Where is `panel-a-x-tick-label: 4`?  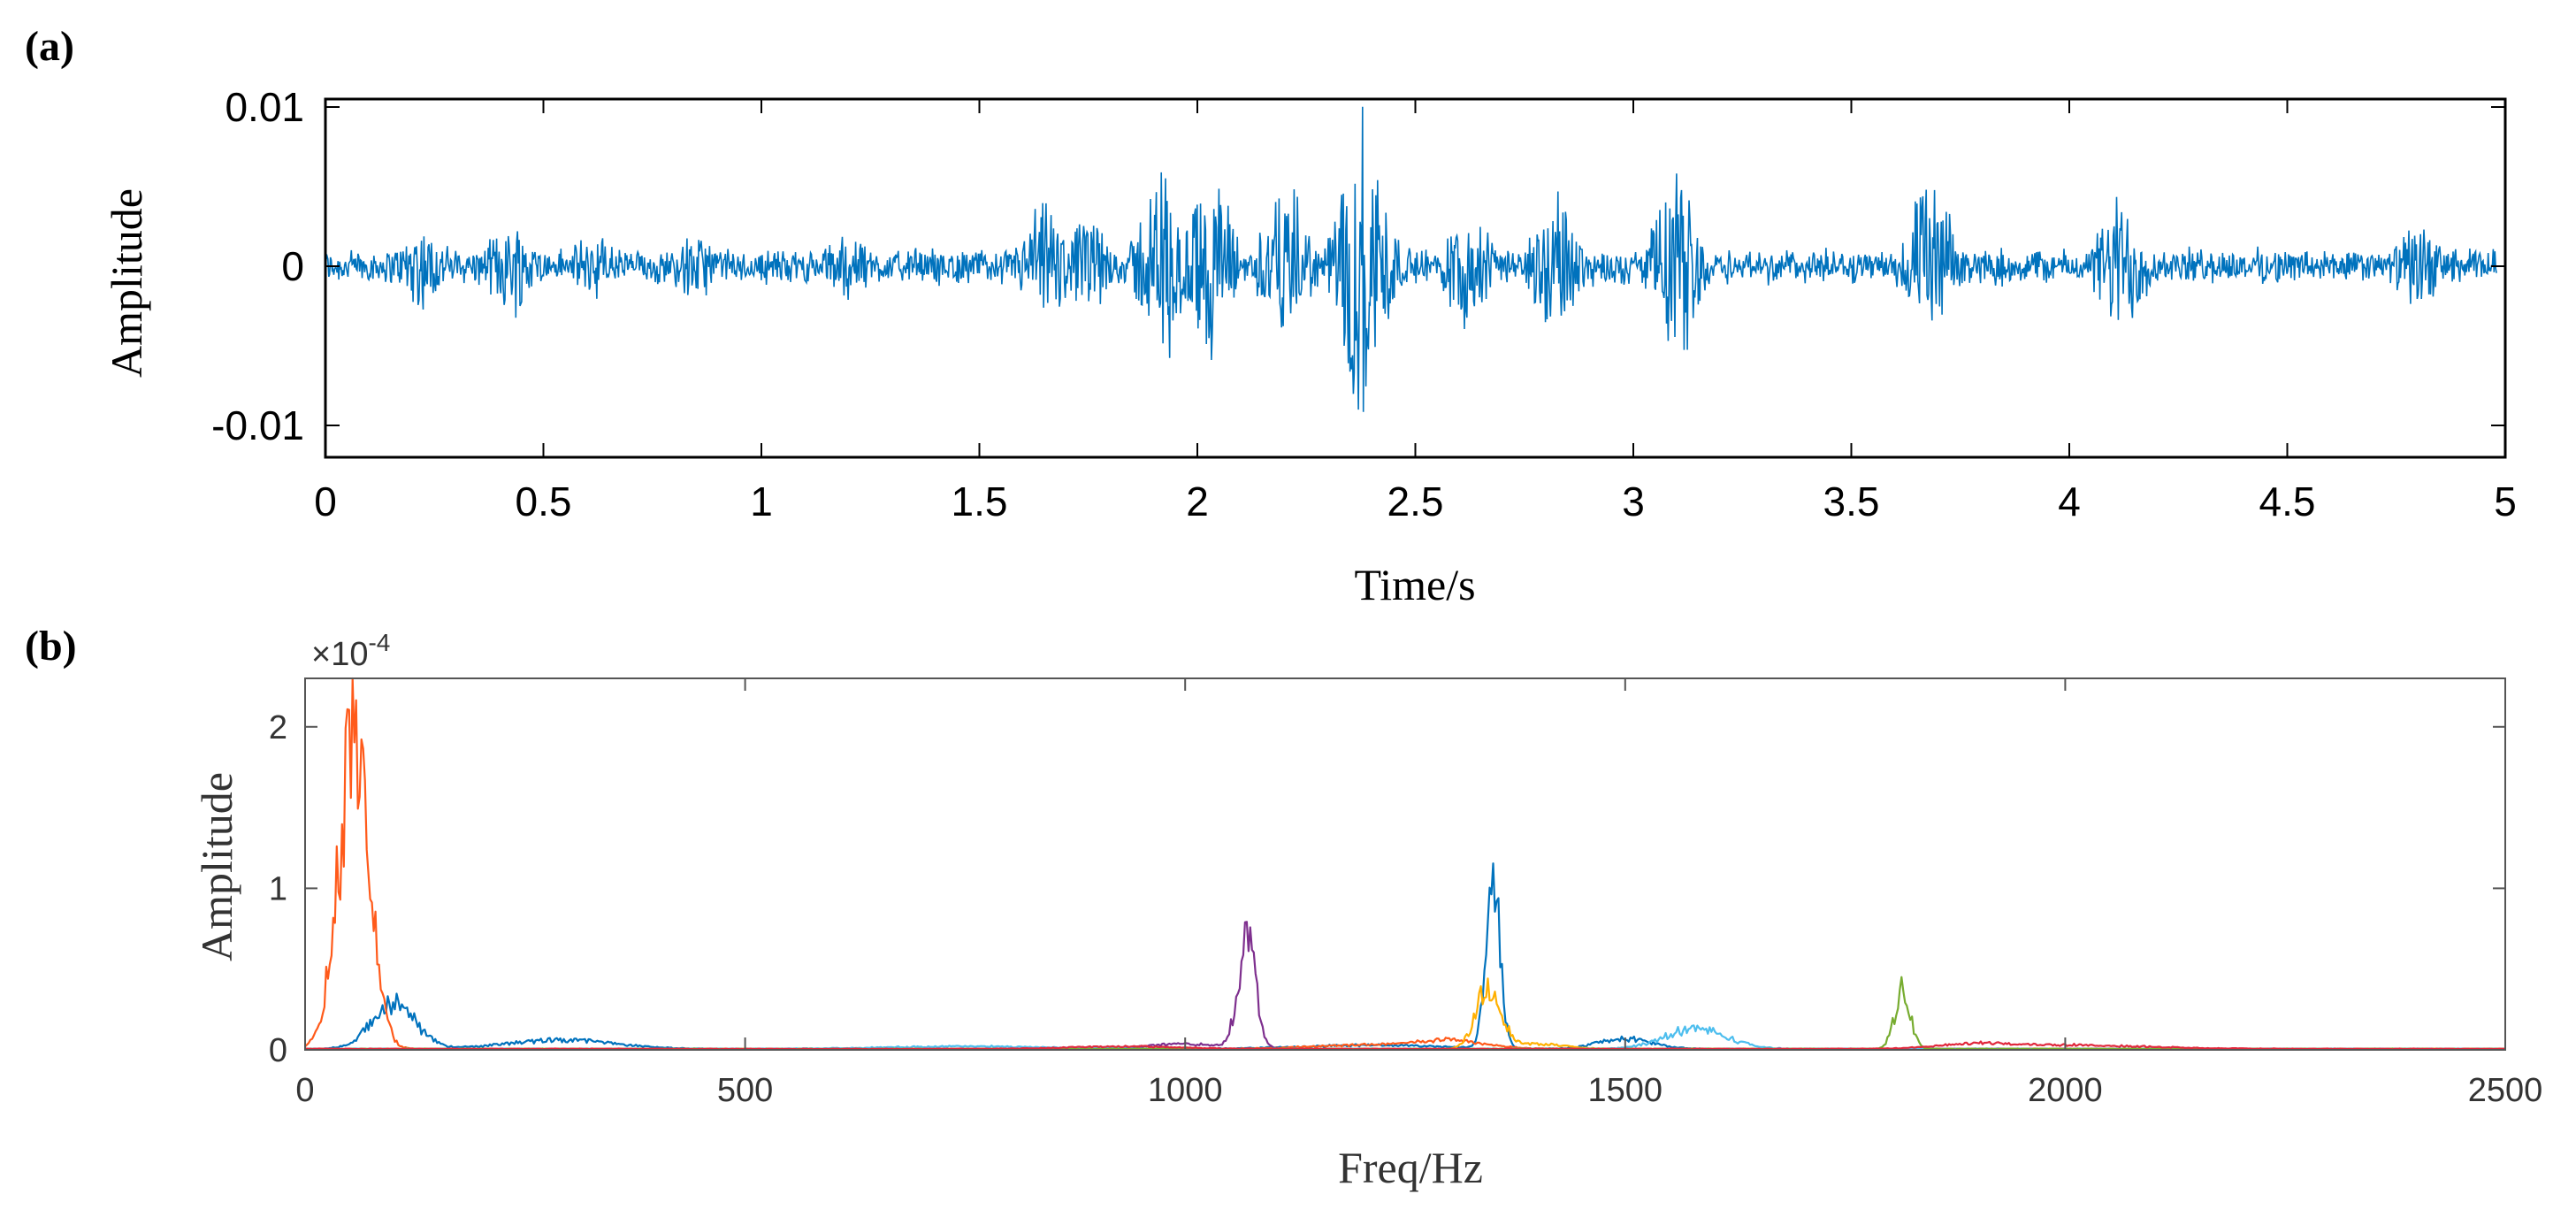
panel-a-x-tick-label: 4 is located at coordinates (2069, 501).